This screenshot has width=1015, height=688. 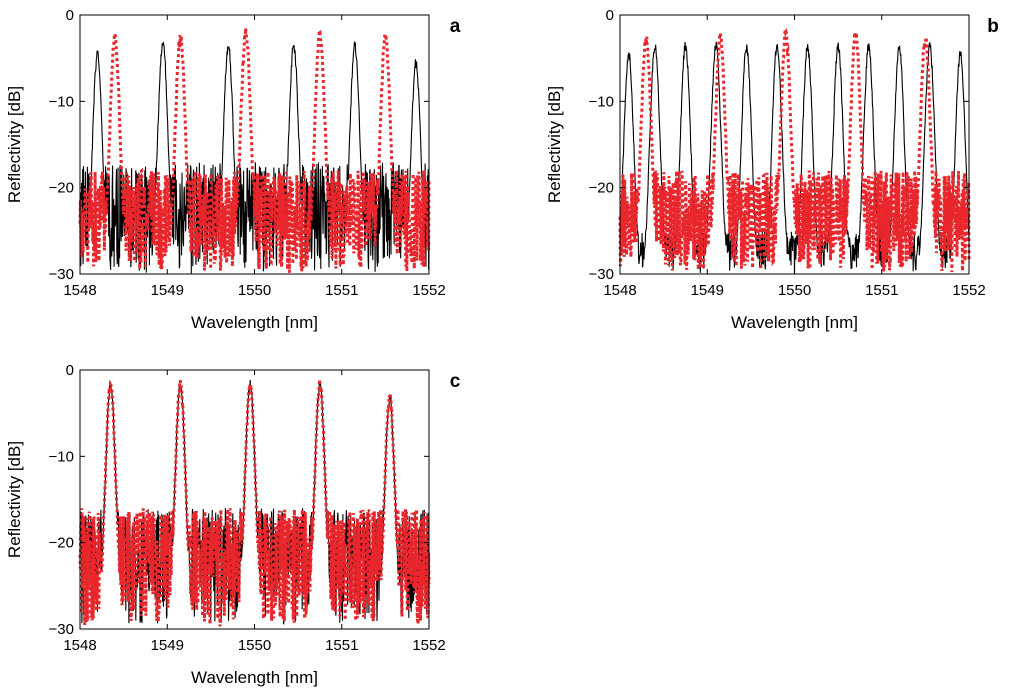 What do you see at coordinates (455, 381) in the screenshot?
I see `panel-label: c` at bounding box center [455, 381].